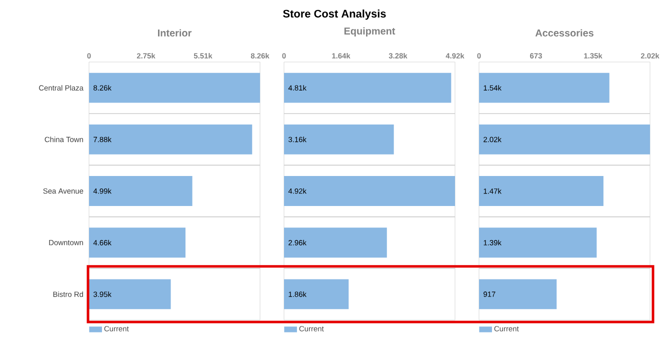 This screenshot has width=669, height=348. I want to click on chart-title: Equipment, so click(370, 31).